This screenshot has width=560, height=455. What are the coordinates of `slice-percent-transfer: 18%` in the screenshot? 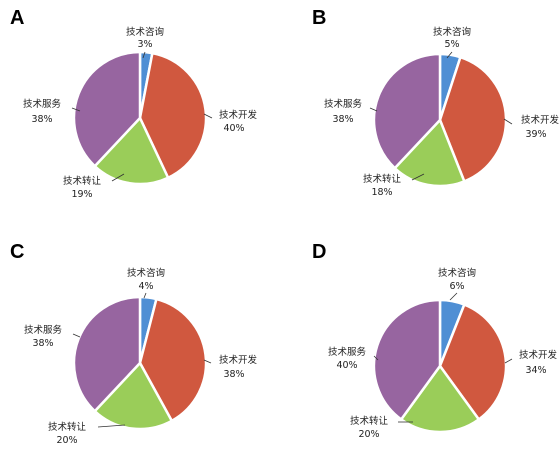 It's located at (381, 192).